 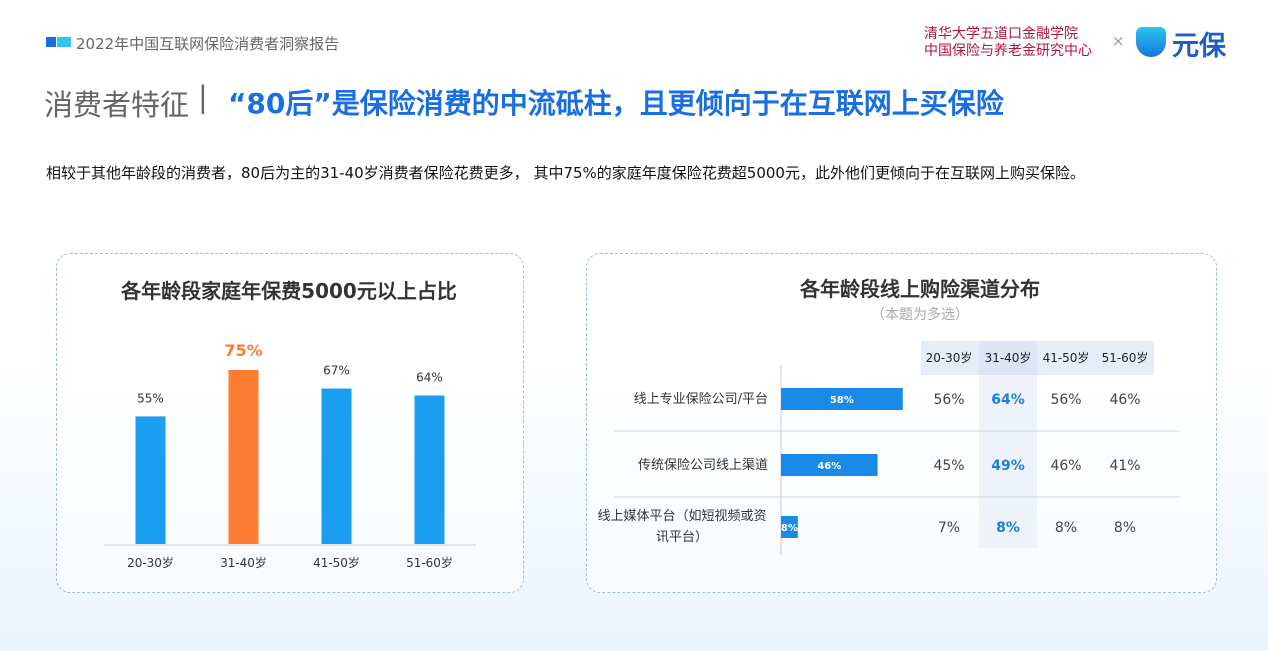 I want to click on value-label: 75%, so click(x=243, y=350).